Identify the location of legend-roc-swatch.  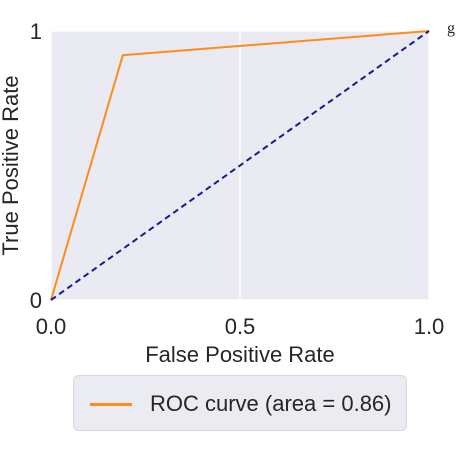
(111, 404).